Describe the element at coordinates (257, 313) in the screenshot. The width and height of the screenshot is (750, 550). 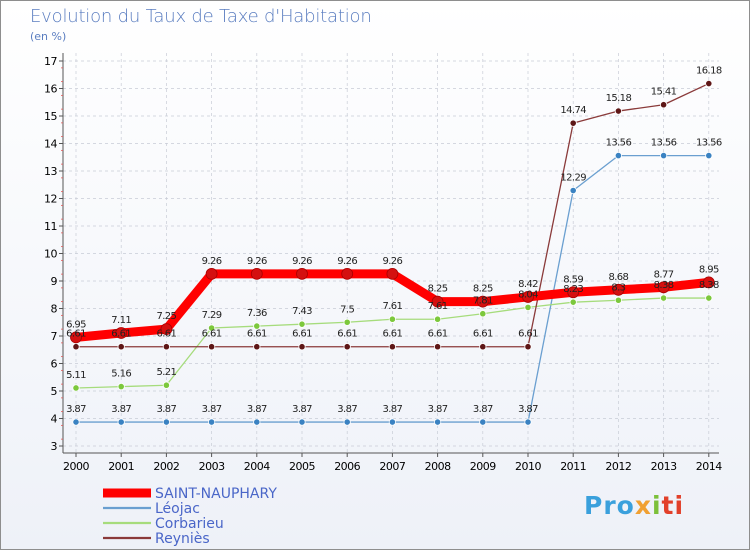
I see `data-label: 7.36` at that location.